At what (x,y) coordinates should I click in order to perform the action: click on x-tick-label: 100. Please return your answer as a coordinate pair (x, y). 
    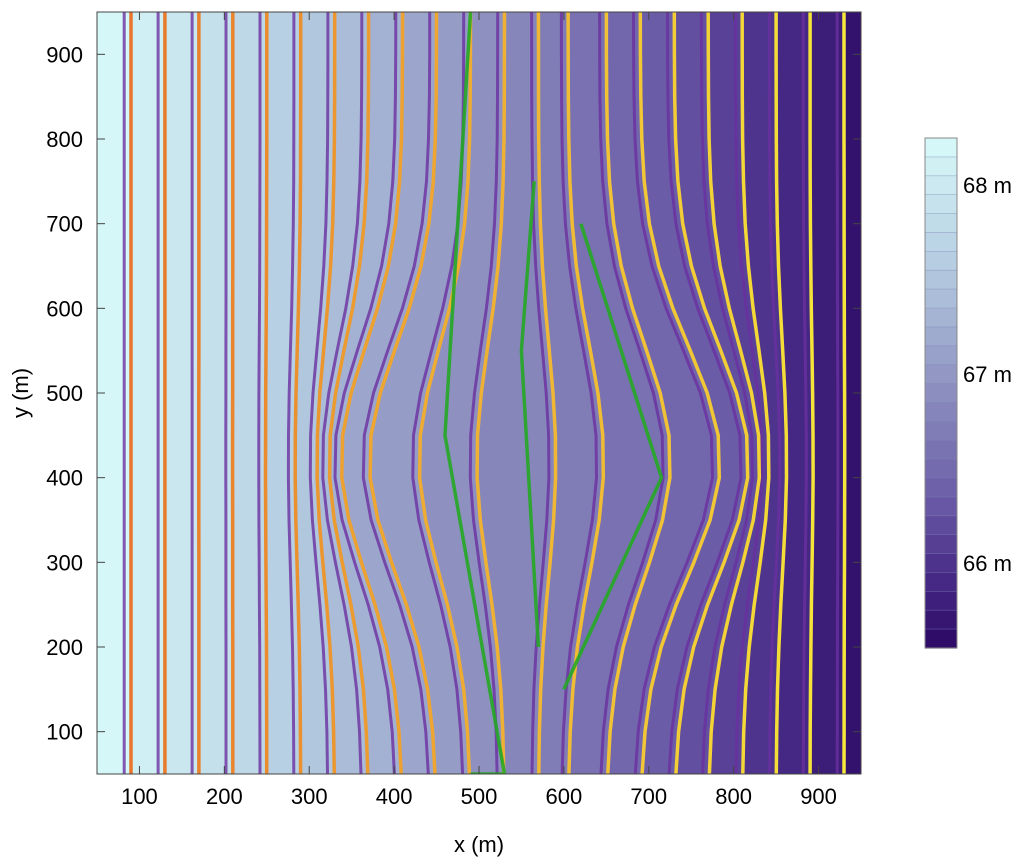
    Looking at the image, I should click on (139, 796).